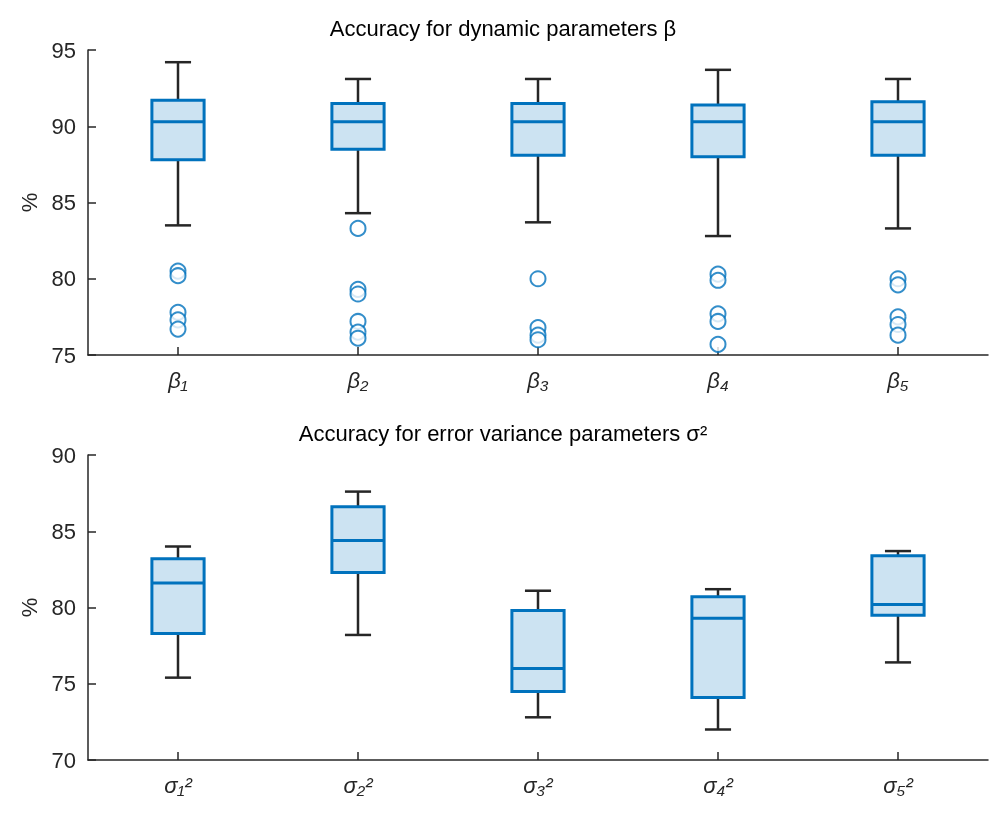  I want to click on x-tick-label: β₅, so click(897, 380).